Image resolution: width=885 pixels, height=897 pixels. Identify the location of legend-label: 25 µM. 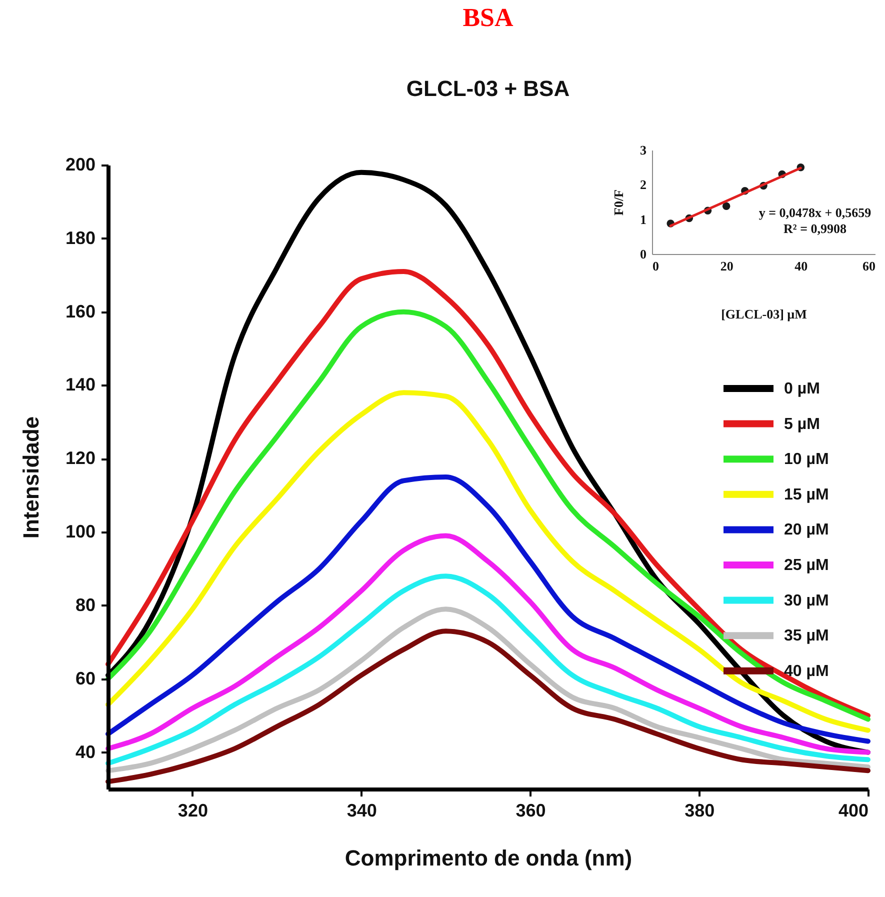
(806, 565).